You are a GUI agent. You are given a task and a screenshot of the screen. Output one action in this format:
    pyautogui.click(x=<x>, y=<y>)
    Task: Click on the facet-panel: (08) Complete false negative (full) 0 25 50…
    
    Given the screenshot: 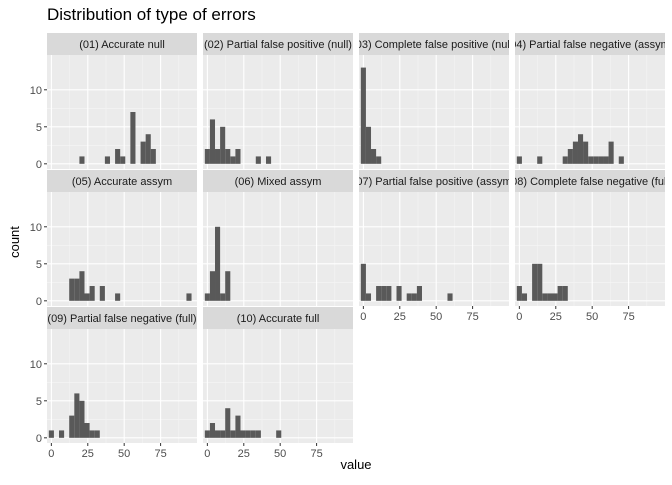 What is the action you would take?
    pyautogui.click(x=589, y=246)
    